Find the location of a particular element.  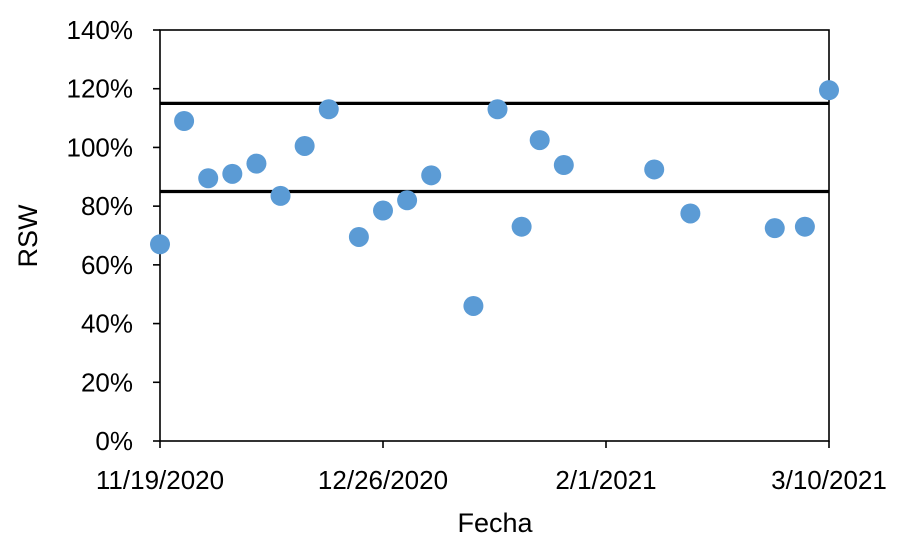

y-tick-label: 120% is located at coordinates (100, 89).